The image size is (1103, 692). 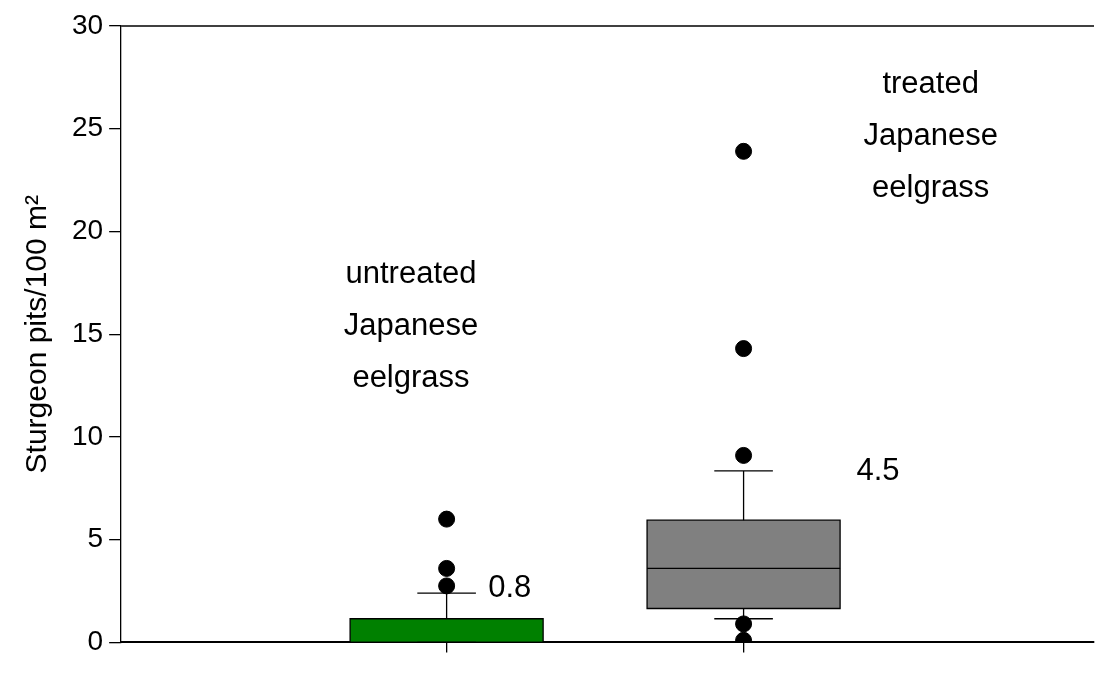 I want to click on annotation: 4.5, so click(x=878, y=469).